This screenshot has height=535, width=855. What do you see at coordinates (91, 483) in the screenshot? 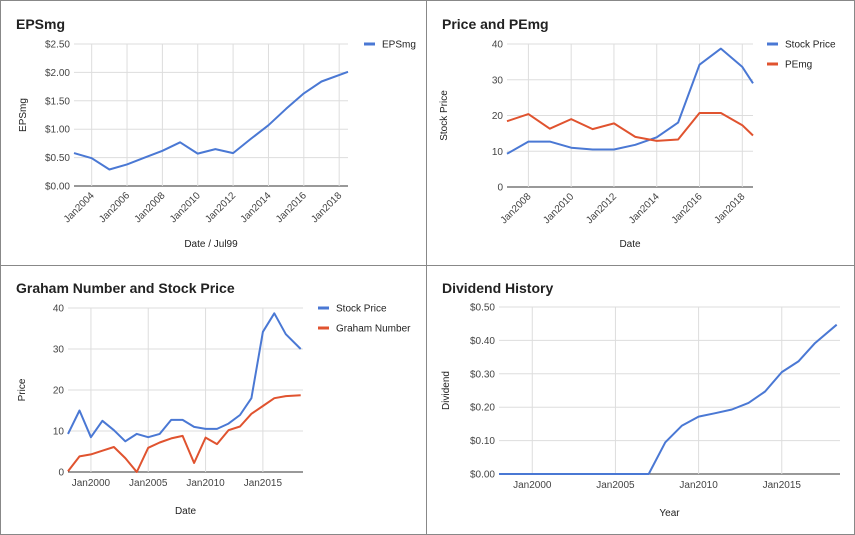
I see `graham-number-x-tick-label: Jan2000` at bounding box center [91, 483].